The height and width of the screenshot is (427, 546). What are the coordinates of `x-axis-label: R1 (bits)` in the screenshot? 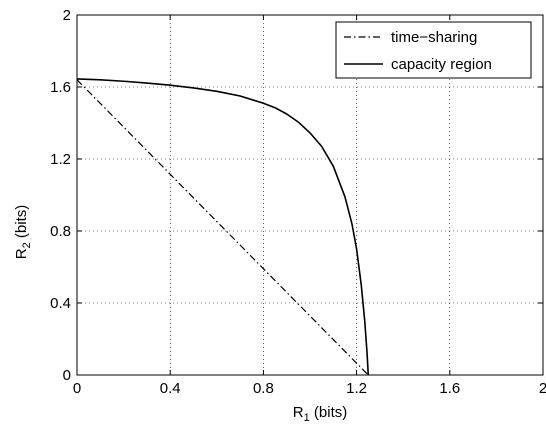 It's located at (320, 414).